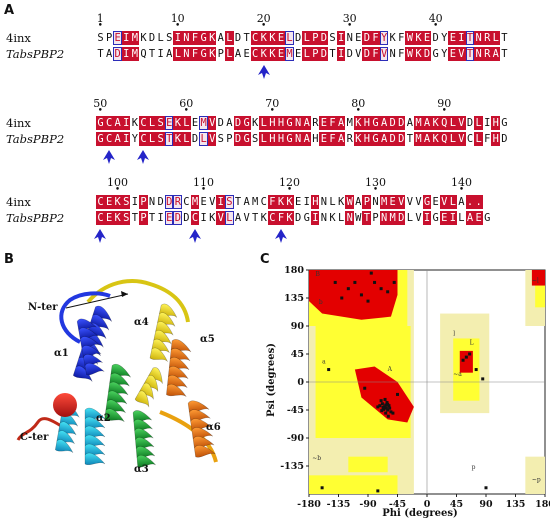 This screenshot has height=520, width=550. I want to click on ruler-tick: 80 •, so click(358, 106).